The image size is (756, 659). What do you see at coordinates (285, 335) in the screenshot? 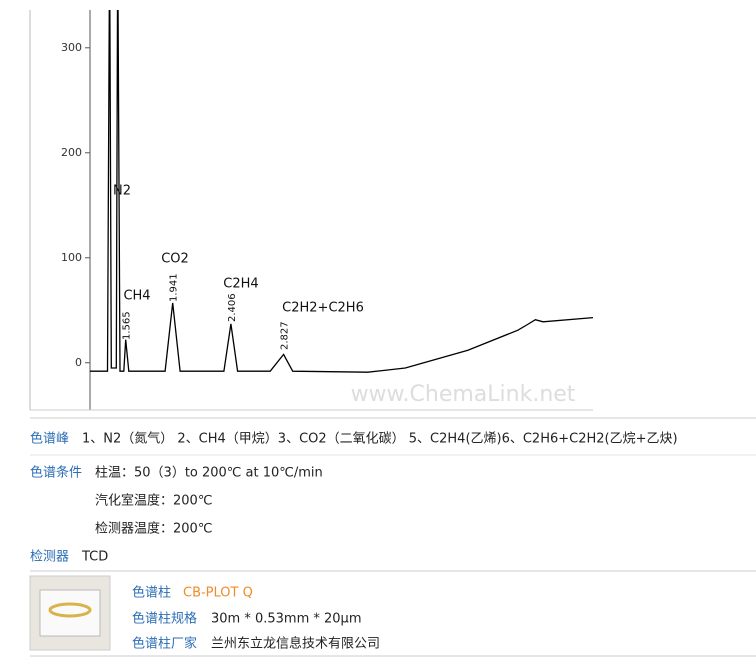
I see `retention-time: 2.827` at bounding box center [285, 335].